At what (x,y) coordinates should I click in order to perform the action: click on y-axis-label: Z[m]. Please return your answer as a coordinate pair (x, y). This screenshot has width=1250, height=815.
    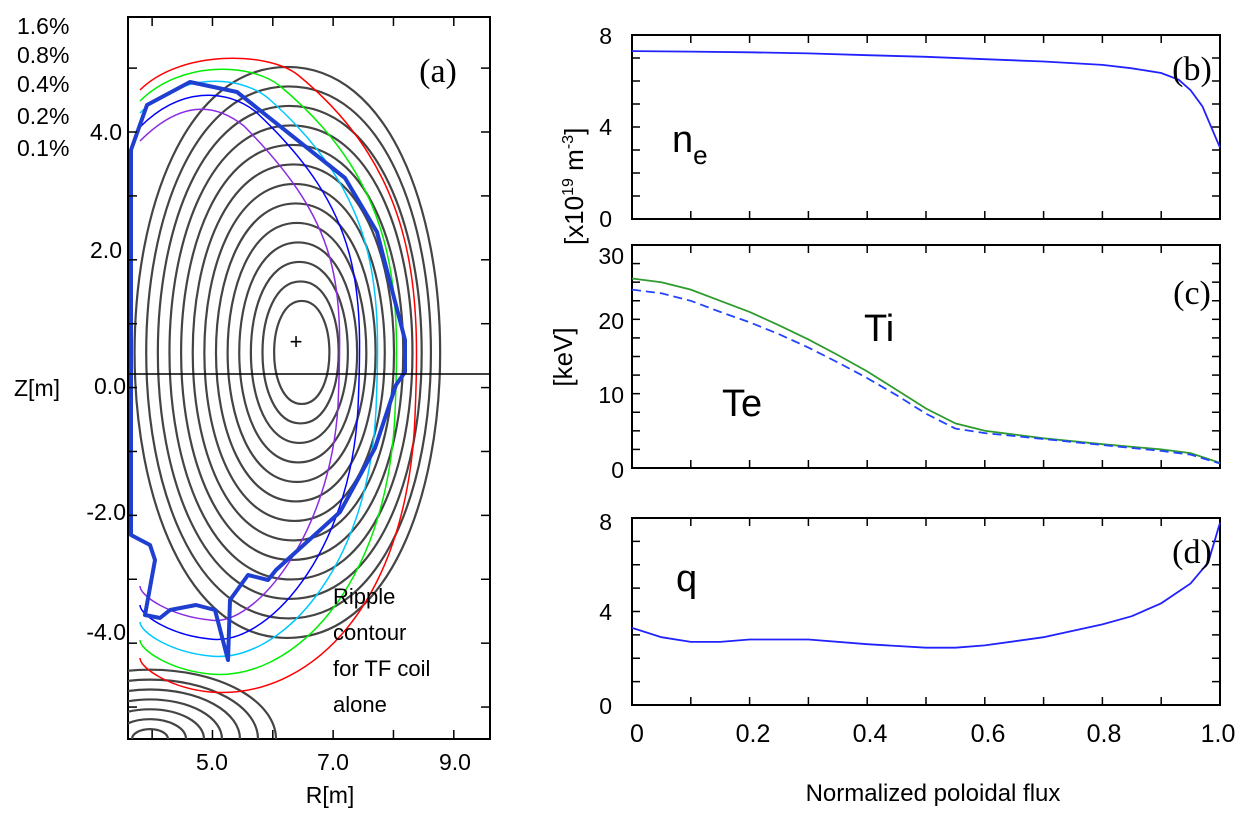
    Looking at the image, I should click on (37, 388).